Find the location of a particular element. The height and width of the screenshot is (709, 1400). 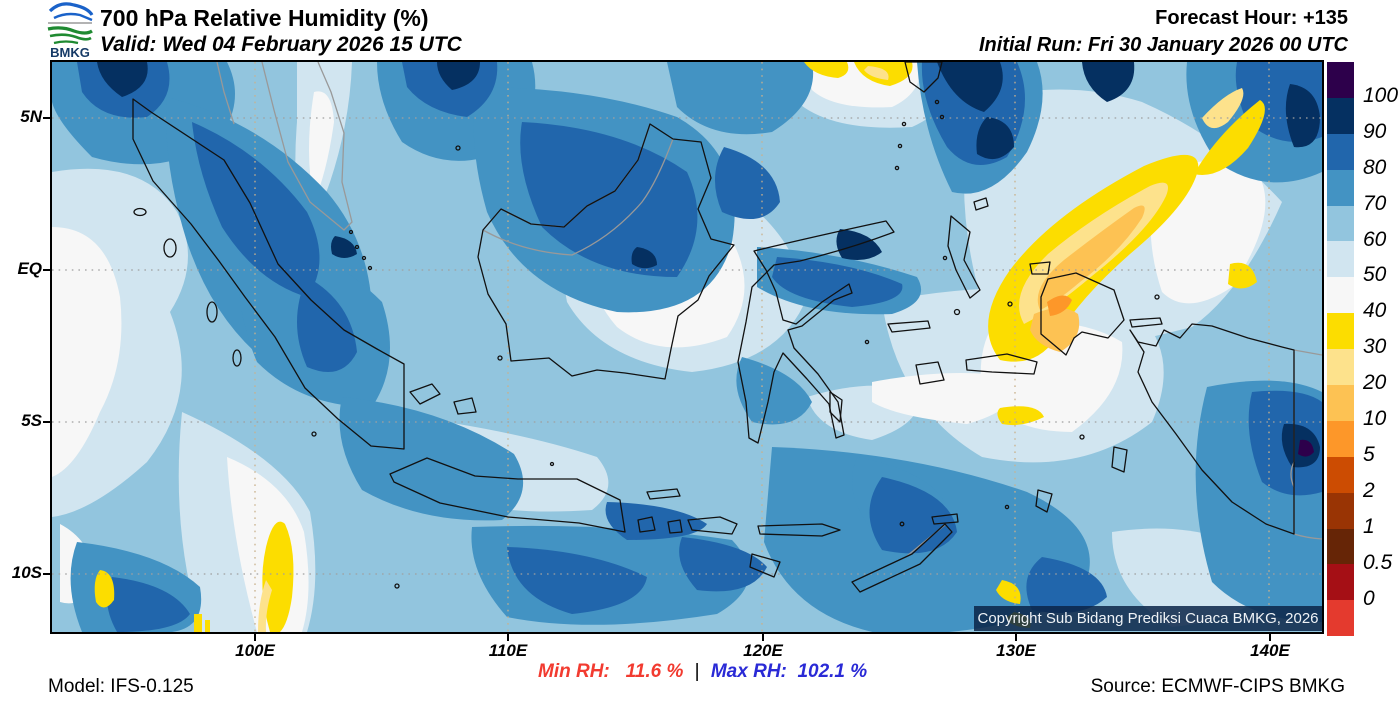

source-label: Source: ECMWF-CIPS BMKG is located at coordinates (1217, 686).